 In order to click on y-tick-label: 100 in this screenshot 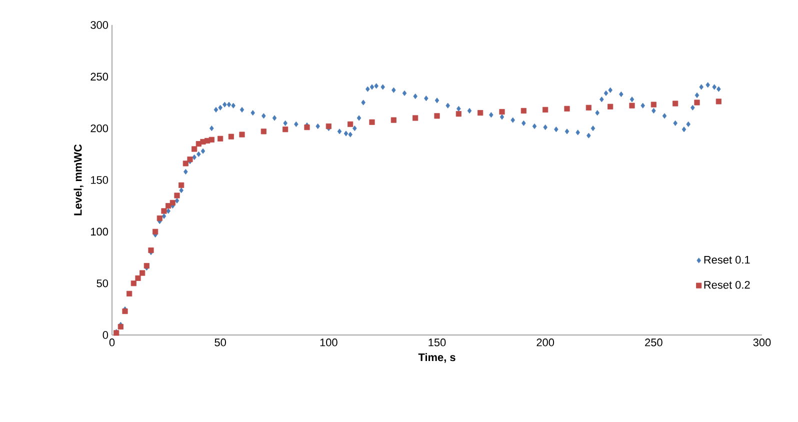, I will do `click(99, 232)`.